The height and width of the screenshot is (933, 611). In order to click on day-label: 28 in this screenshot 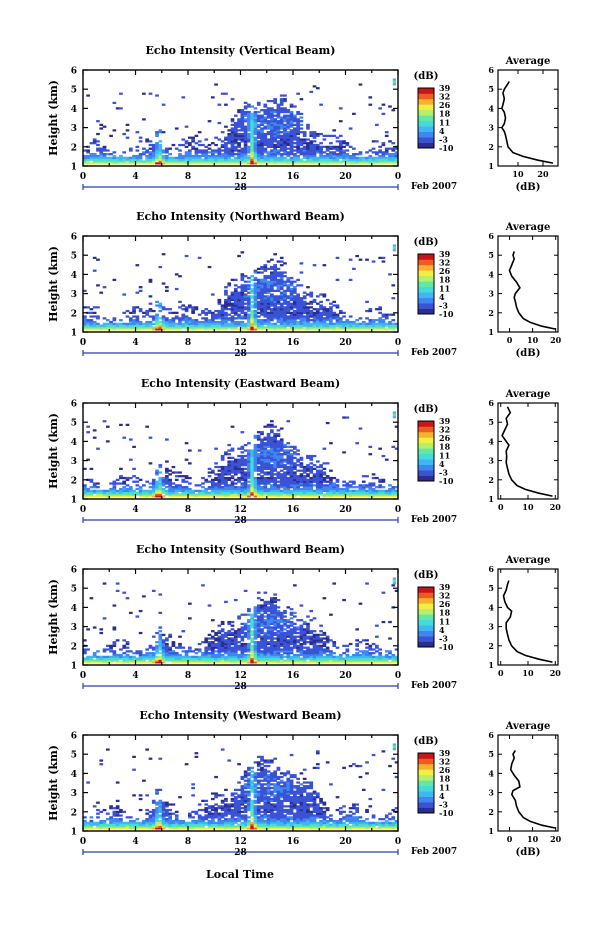, I will do `click(240, 188)`.